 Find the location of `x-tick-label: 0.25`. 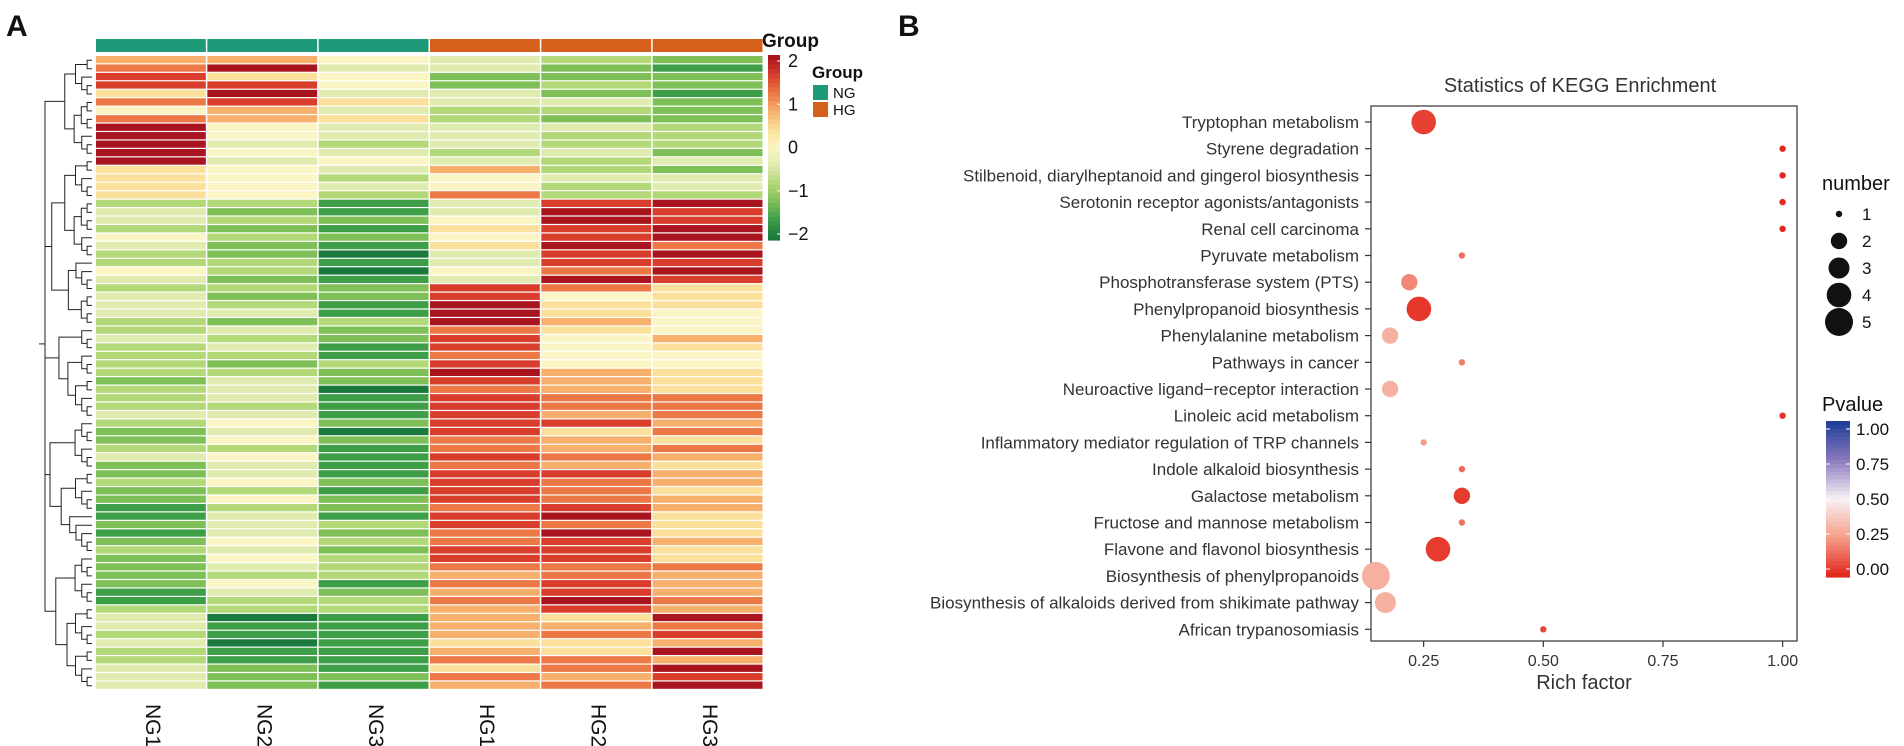

x-tick-label: 0.25 is located at coordinates (1423, 661).